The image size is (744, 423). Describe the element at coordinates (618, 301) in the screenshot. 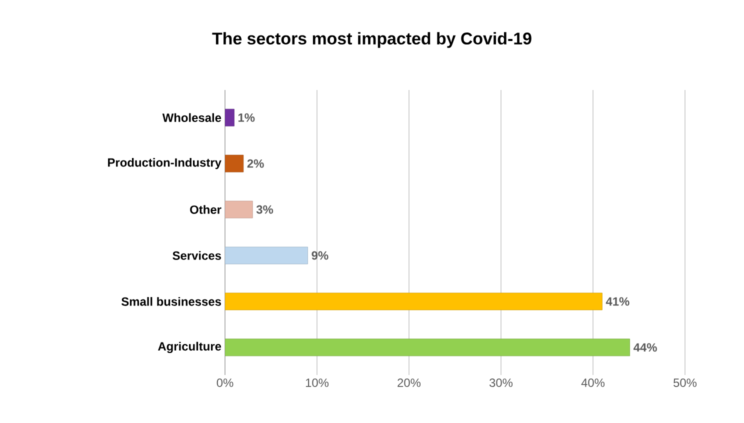

I see `data-label: 41%` at that location.